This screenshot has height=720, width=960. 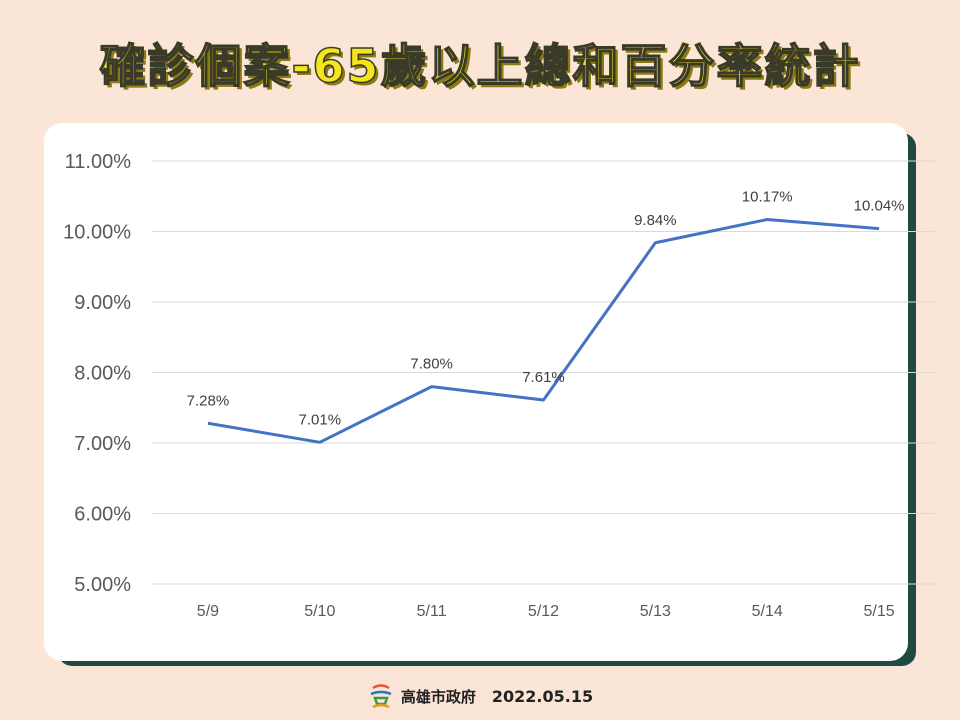 What do you see at coordinates (655, 611) in the screenshot?
I see `x-tick-label: 5/13` at bounding box center [655, 611].